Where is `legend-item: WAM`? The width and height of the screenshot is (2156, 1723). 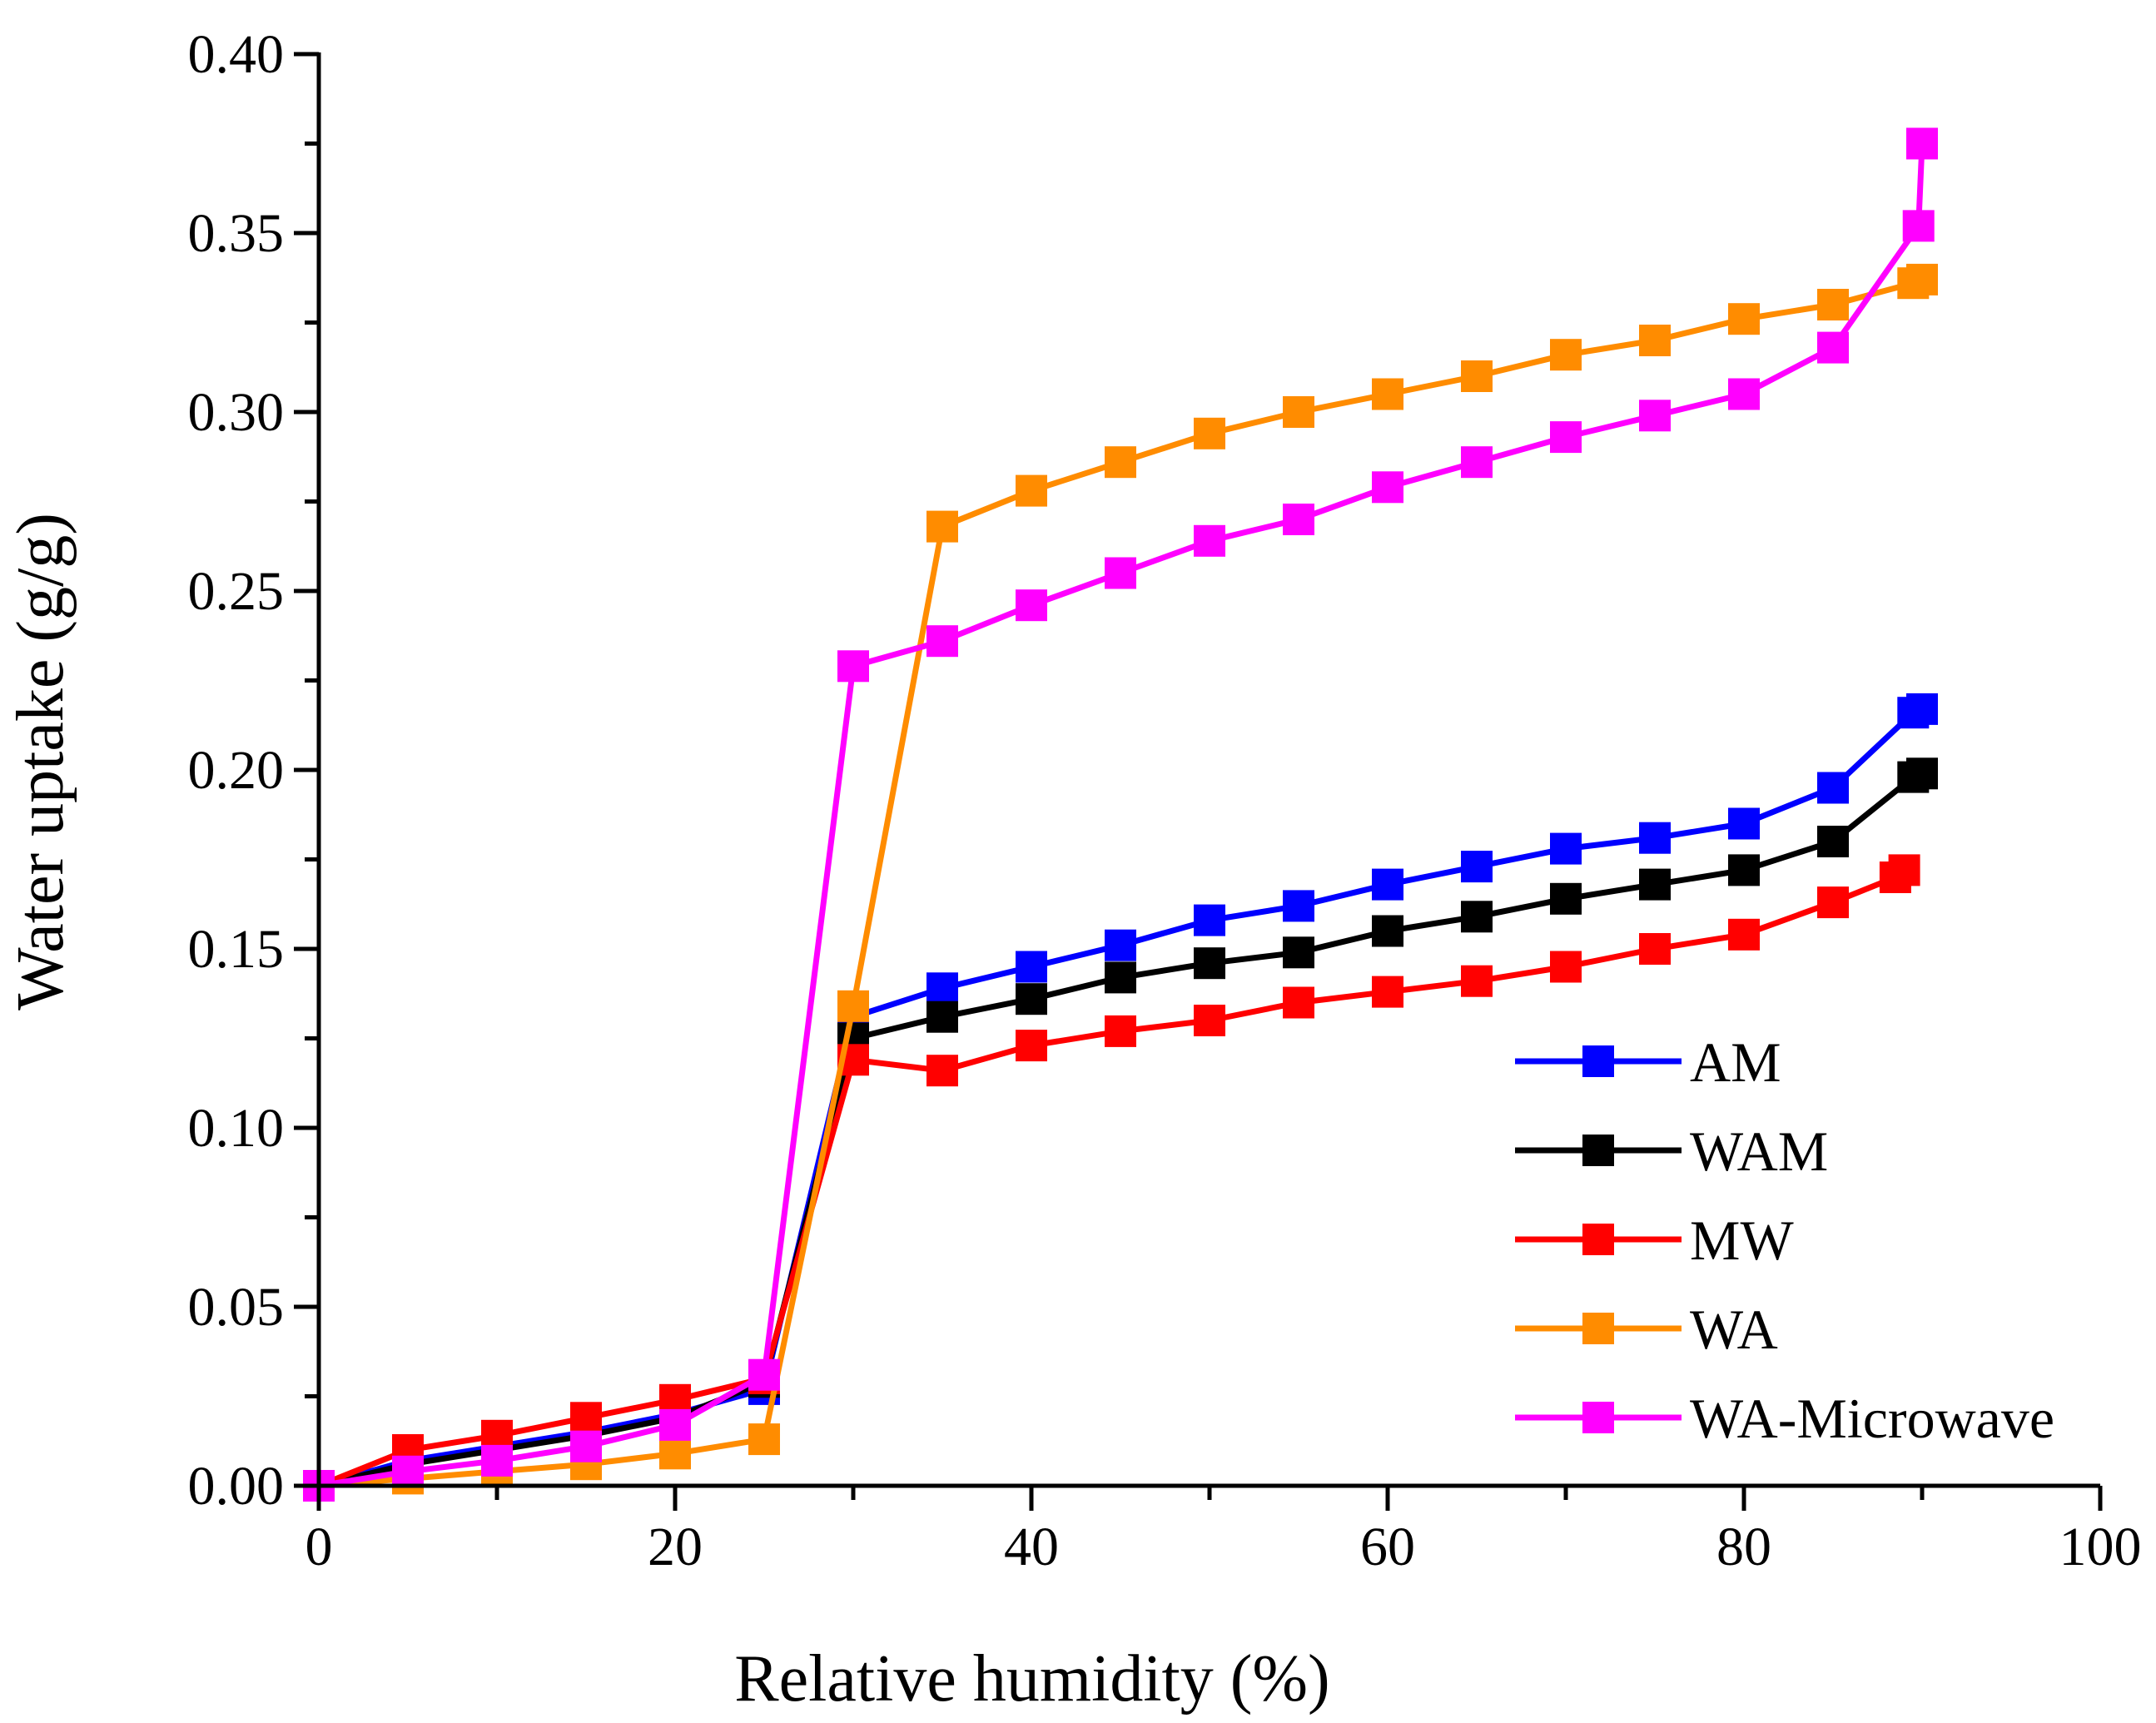 legend-item: WAM is located at coordinates (1671, 1151).